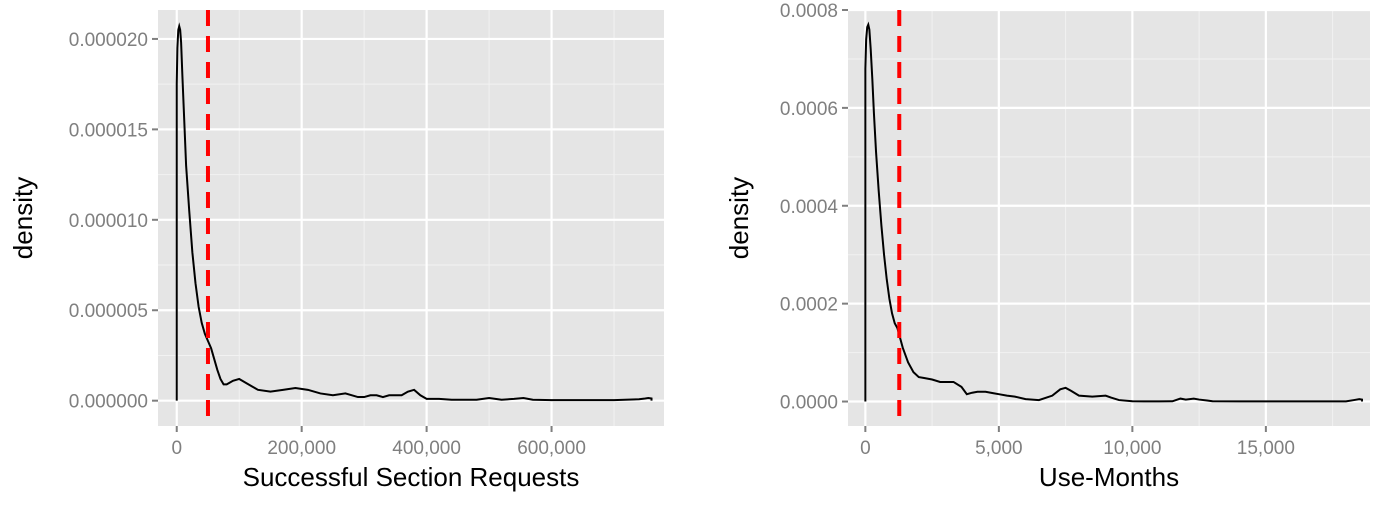  I want to click on y-tick-label: 0.0000, so click(809, 403).